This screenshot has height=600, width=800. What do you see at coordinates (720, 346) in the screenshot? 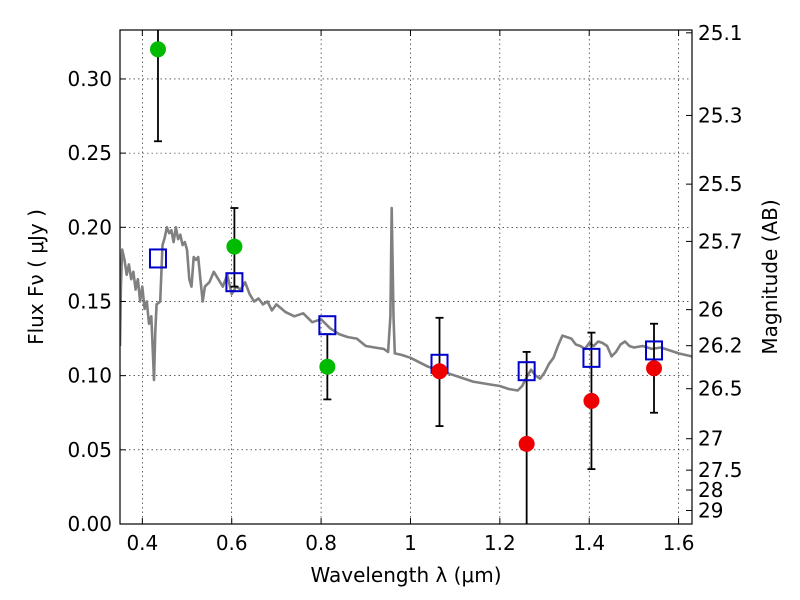
I see `y2-tick-label: 26.2` at bounding box center [720, 346].